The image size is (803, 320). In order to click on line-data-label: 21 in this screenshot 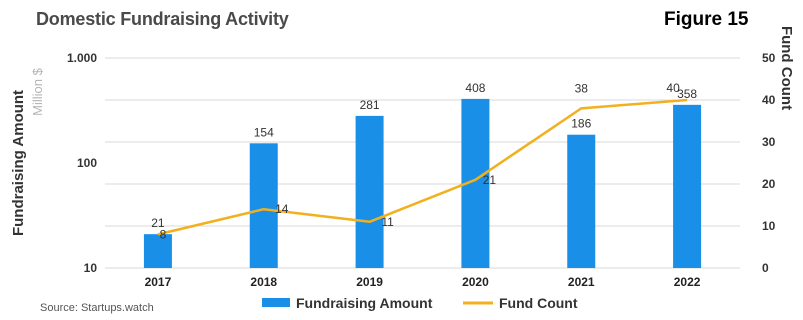, I will do `click(490, 180)`.